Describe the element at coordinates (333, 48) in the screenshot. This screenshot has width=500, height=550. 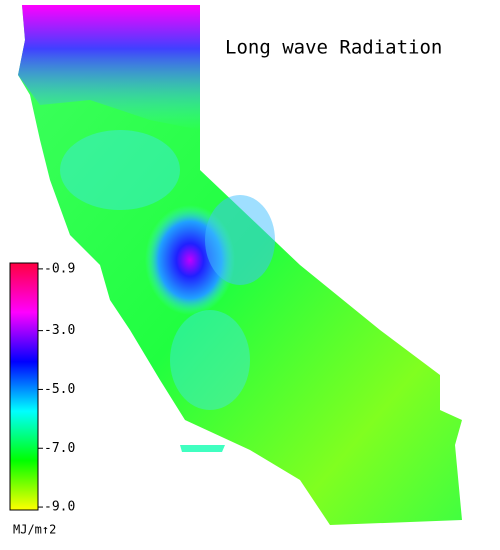
I see `map-title: Long wave Radiation` at that location.